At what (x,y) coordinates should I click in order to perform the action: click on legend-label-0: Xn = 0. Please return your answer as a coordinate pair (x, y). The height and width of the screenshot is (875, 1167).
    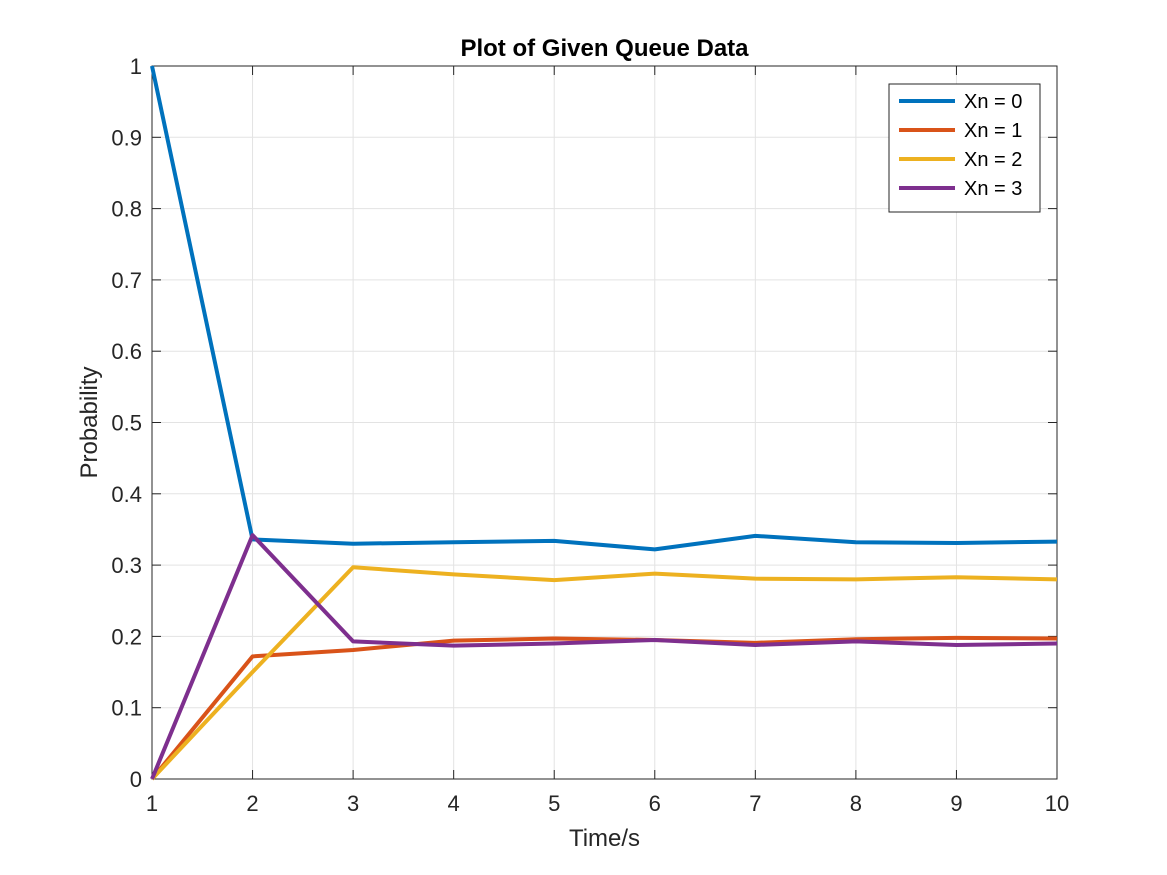
    Looking at the image, I should click on (993, 102).